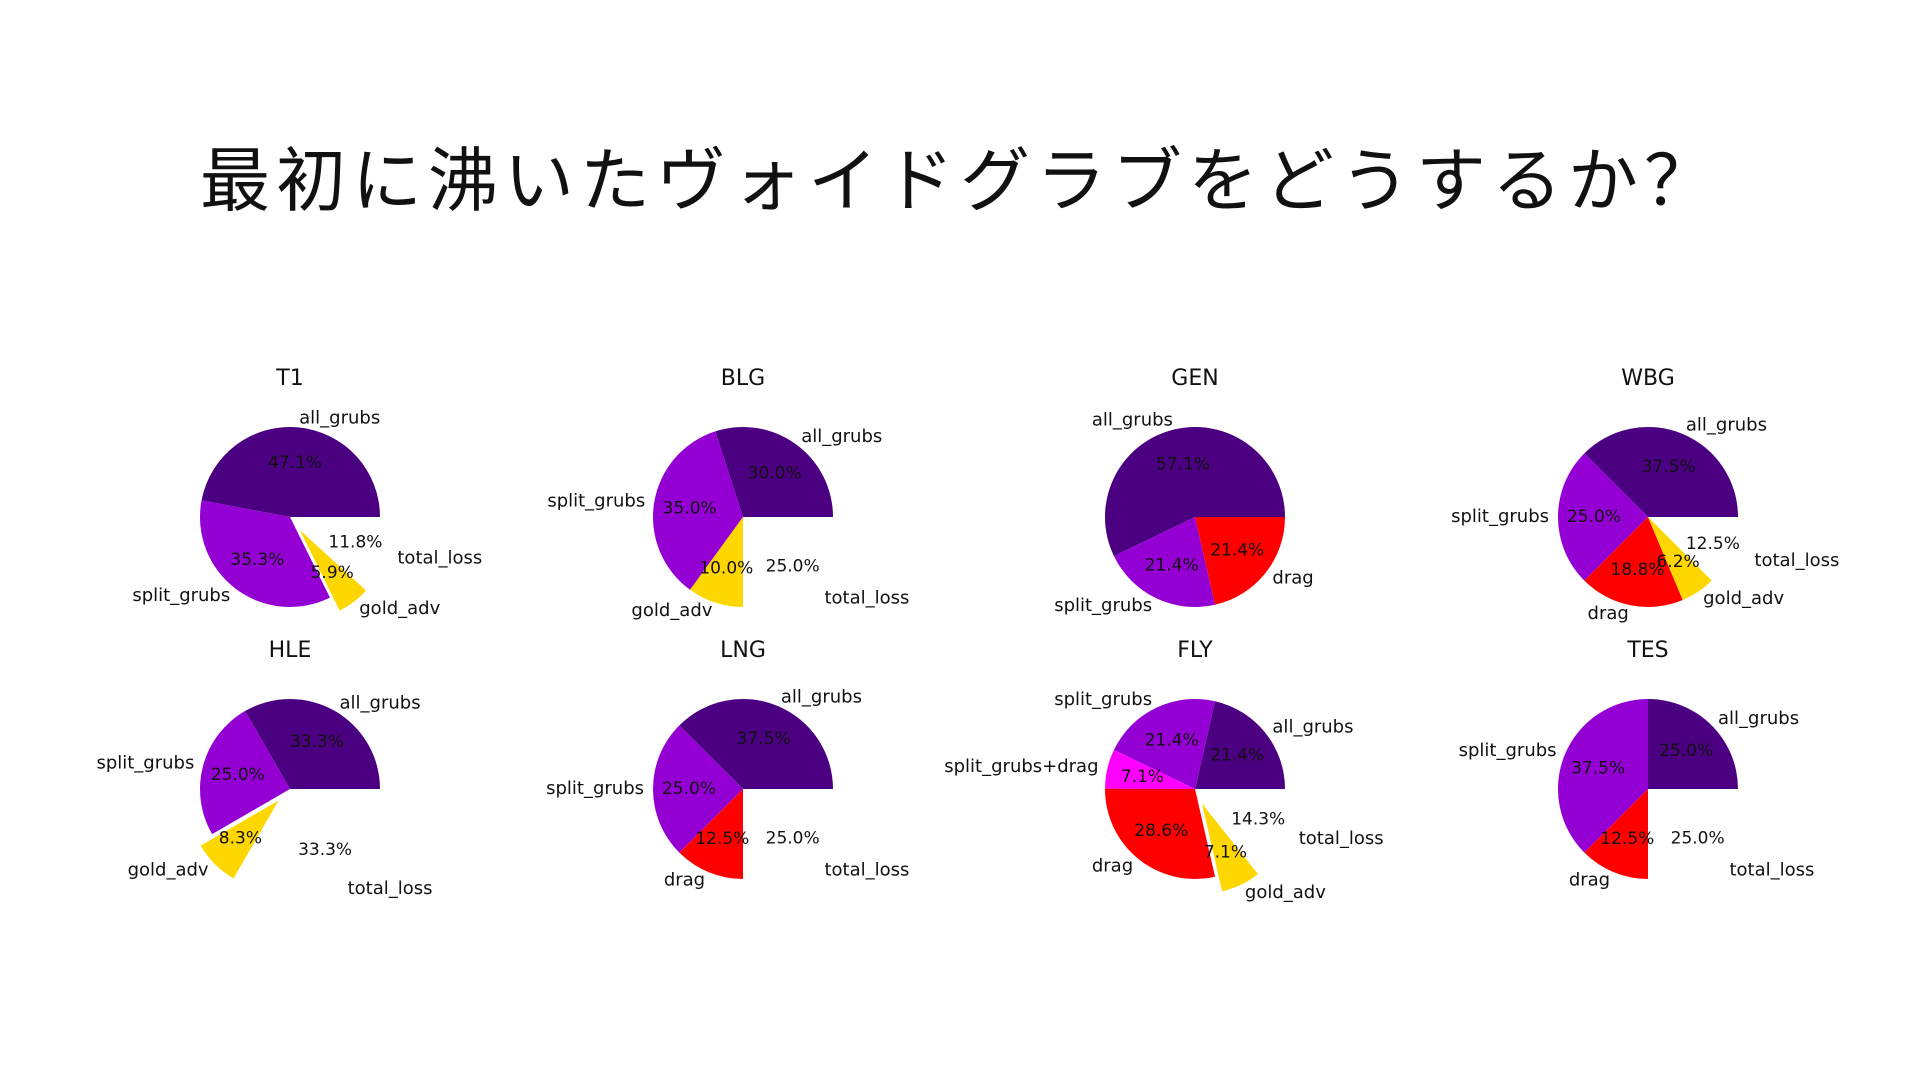 Image resolution: width=1920 pixels, height=1080 pixels. What do you see at coordinates (1647, 650) in the screenshot?
I see `pie-title: TES` at bounding box center [1647, 650].